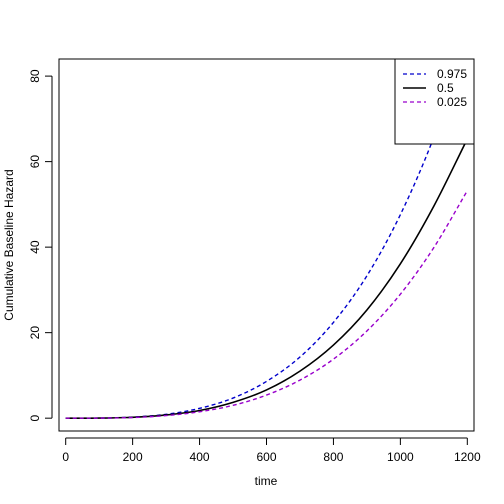 Image resolution: width=504 pixels, height=504 pixels. I want to click on x-tick-label: 800, so click(333, 457).